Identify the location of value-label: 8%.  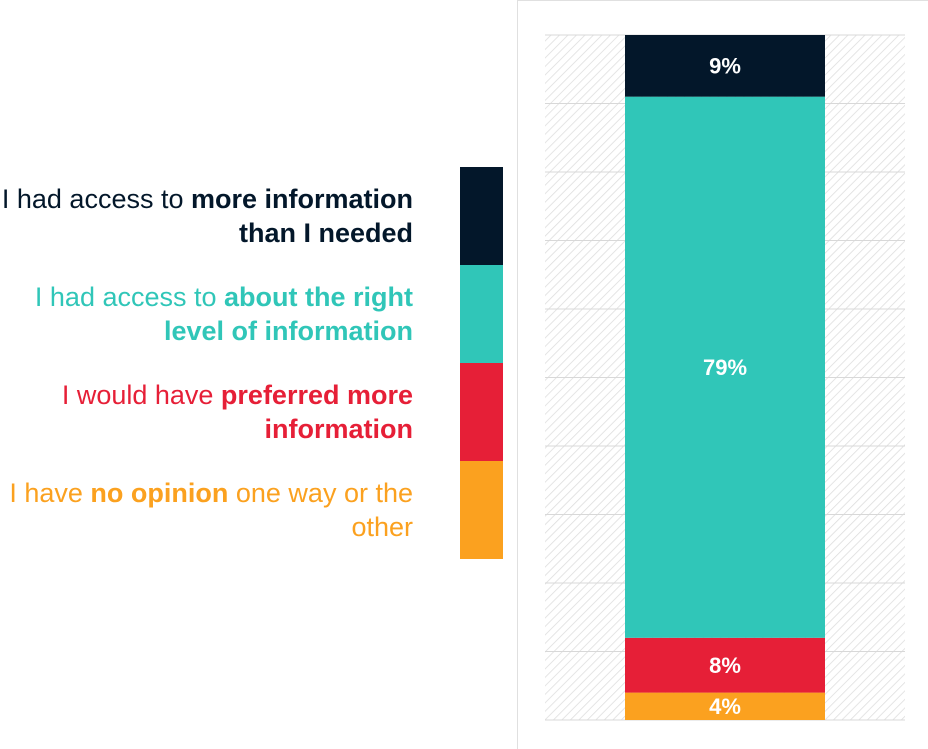
(725, 665).